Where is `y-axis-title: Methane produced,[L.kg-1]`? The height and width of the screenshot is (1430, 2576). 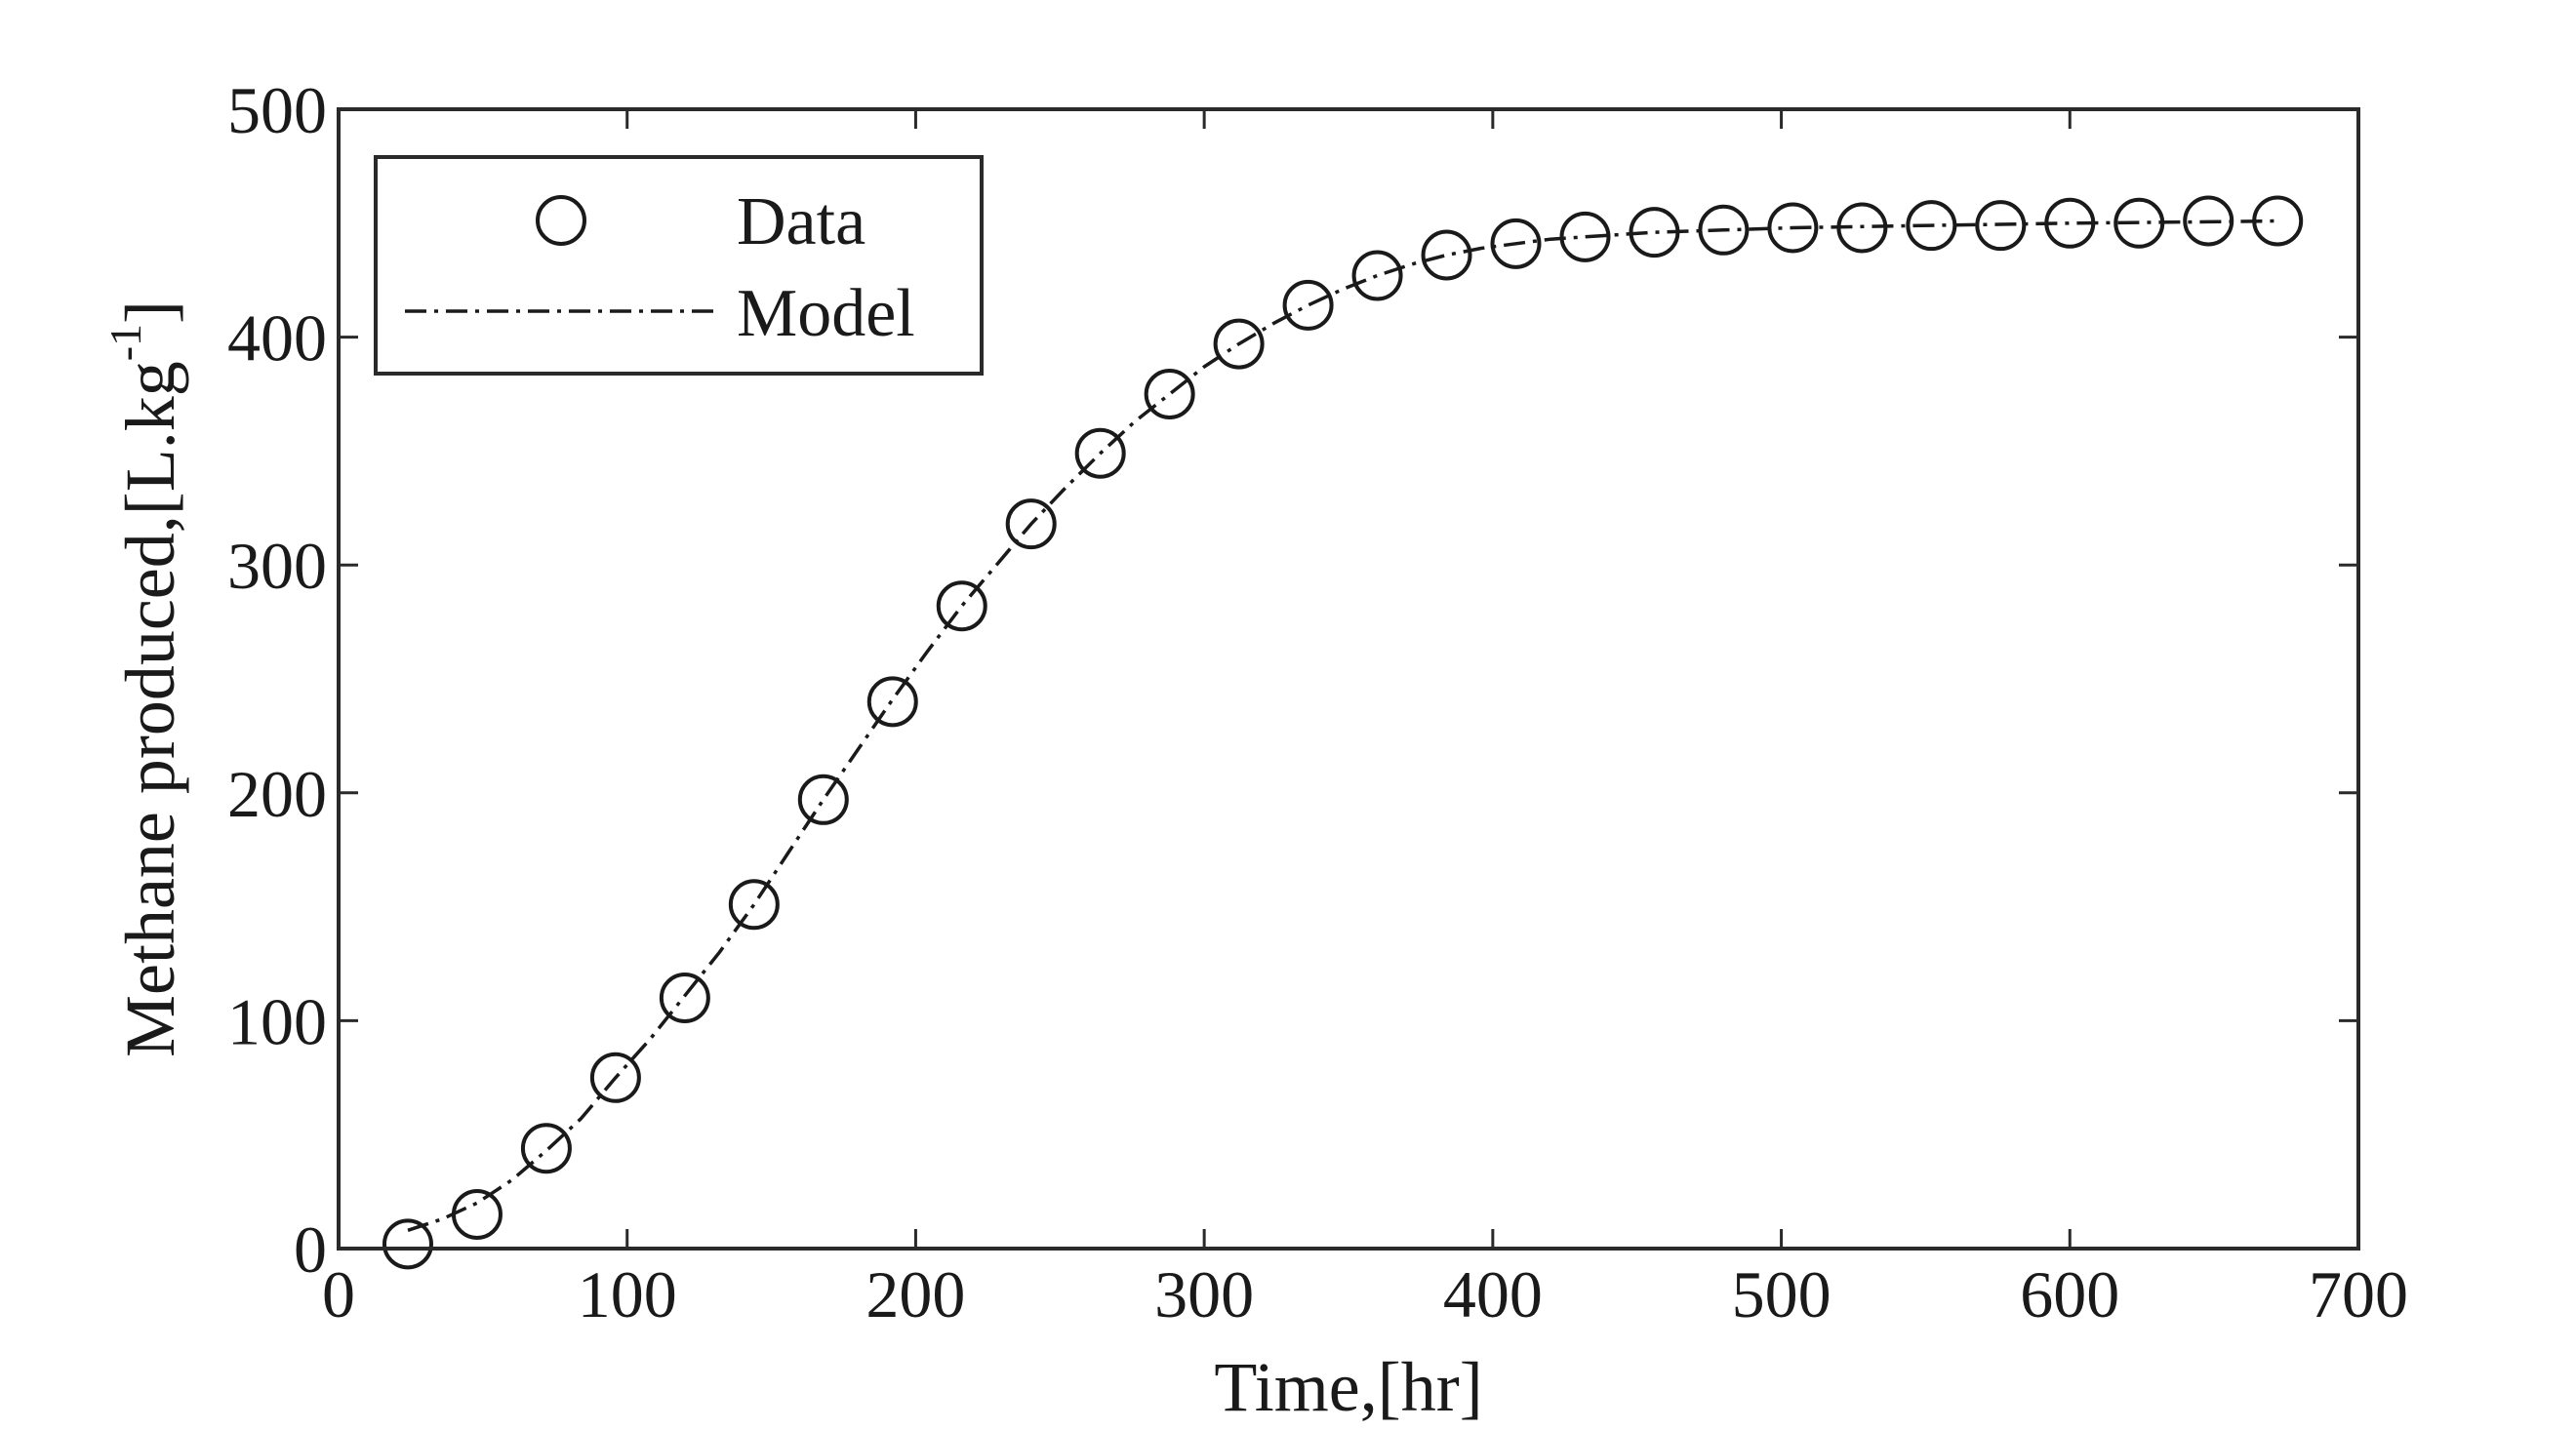
y-axis-title: Methane produced,[L.kg-1] is located at coordinates (145, 678).